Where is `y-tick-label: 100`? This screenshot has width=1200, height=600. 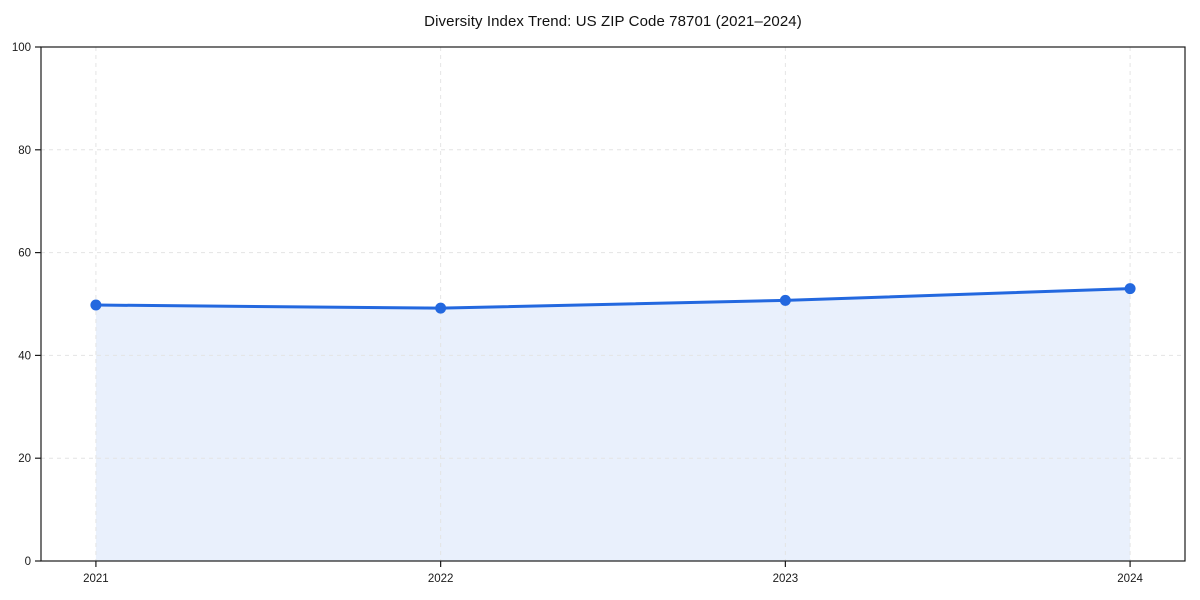
y-tick-label: 100 is located at coordinates (21, 48).